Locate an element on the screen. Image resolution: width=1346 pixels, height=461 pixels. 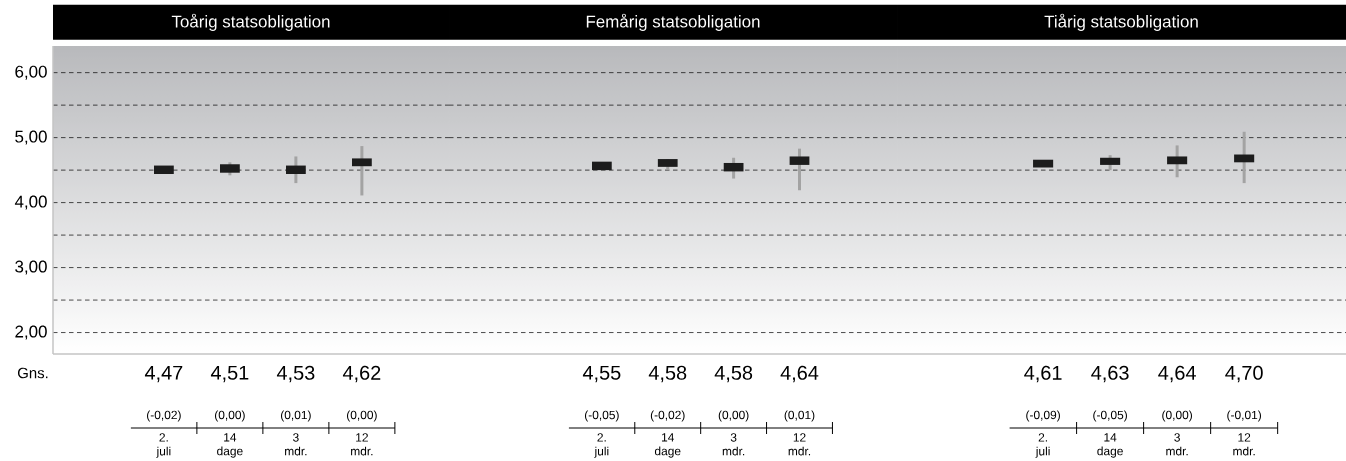
text: 4,70 is located at coordinates (1244, 374).